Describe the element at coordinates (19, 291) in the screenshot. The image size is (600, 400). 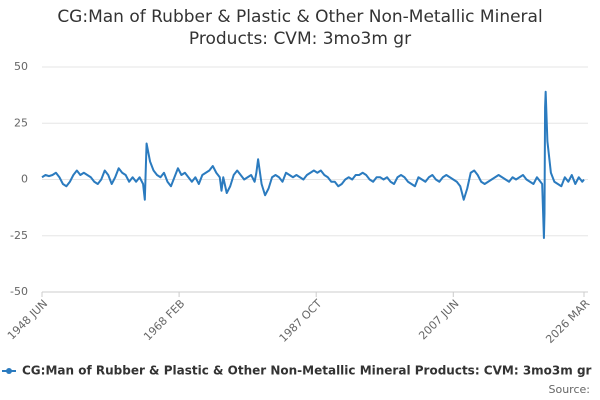
I see `y-tick-label: -50` at that location.